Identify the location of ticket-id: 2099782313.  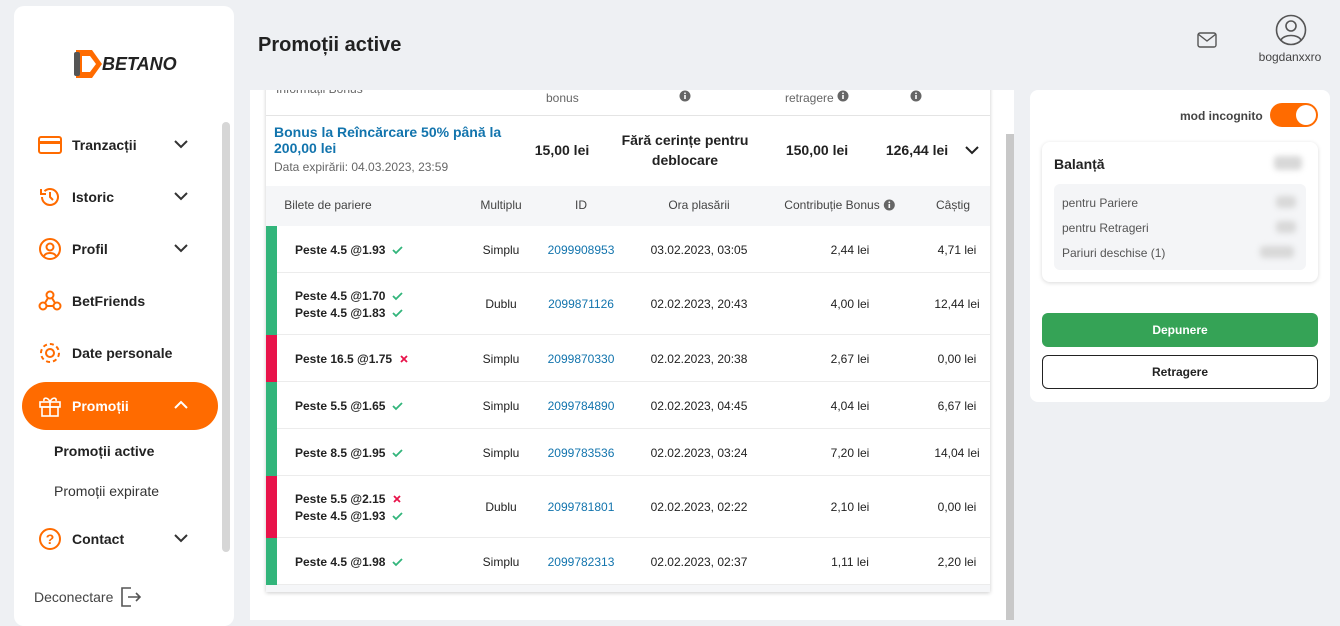
(581, 561).